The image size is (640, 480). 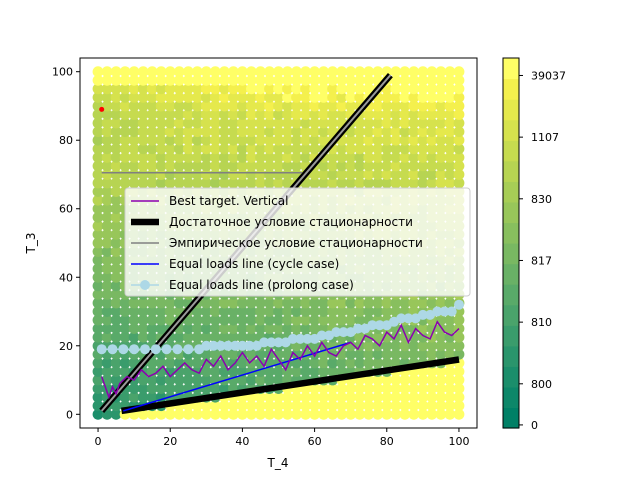 I want to click on colorbar-segment, so click(x=511, y=69).